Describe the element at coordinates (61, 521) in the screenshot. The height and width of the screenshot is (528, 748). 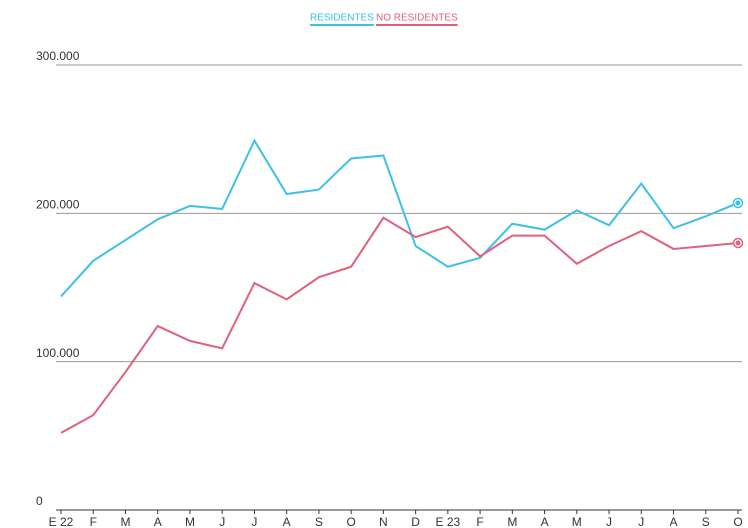
I see `x-tick-label: E 22` at that location.